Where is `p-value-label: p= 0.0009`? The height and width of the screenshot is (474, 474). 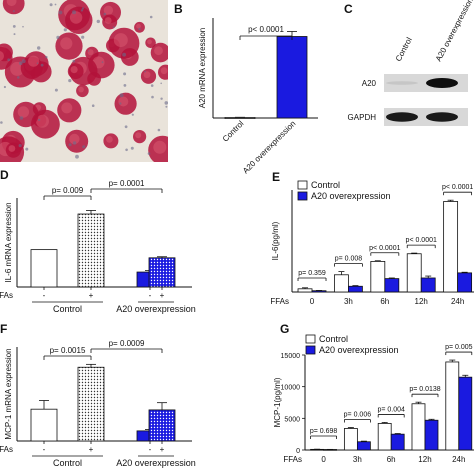 p-value-label: p= 0.0009 is located at coordinates (127, 343).